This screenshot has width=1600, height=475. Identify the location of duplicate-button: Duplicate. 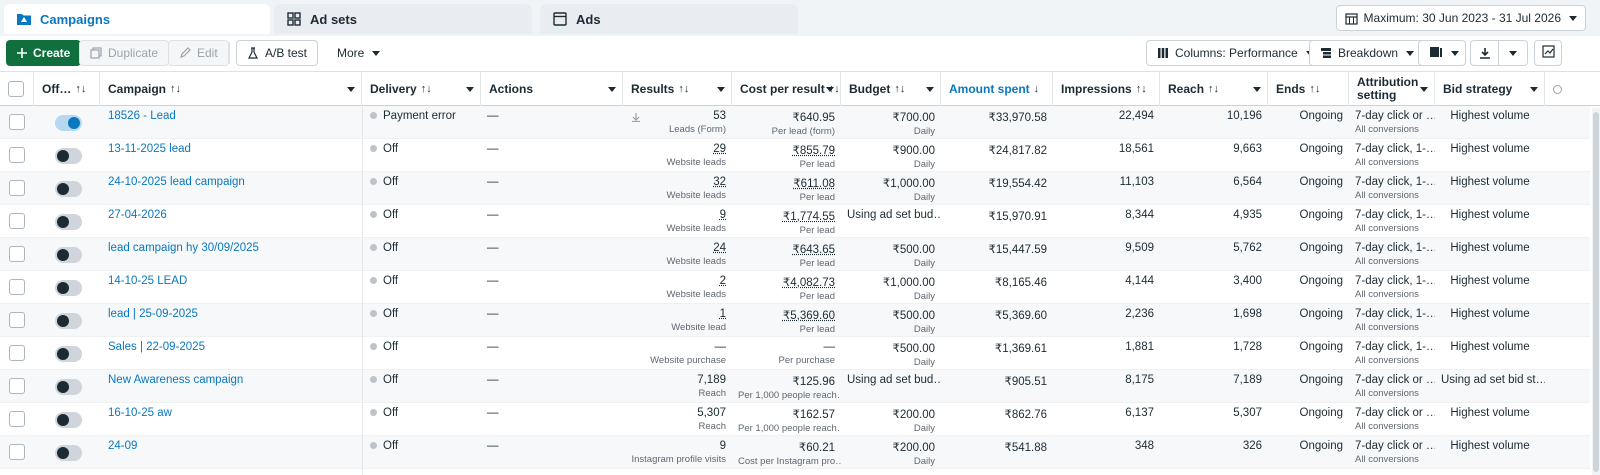
(124, 53).